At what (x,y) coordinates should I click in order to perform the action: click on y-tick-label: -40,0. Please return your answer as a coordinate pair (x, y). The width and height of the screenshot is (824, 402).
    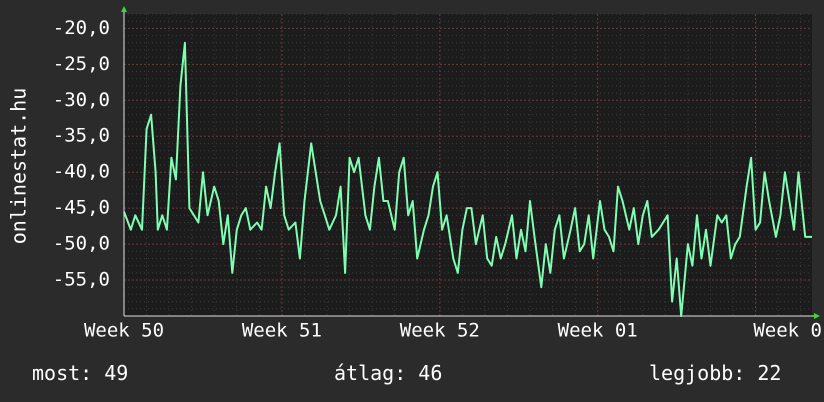
    Looking at the image, I should click on (81, 172).